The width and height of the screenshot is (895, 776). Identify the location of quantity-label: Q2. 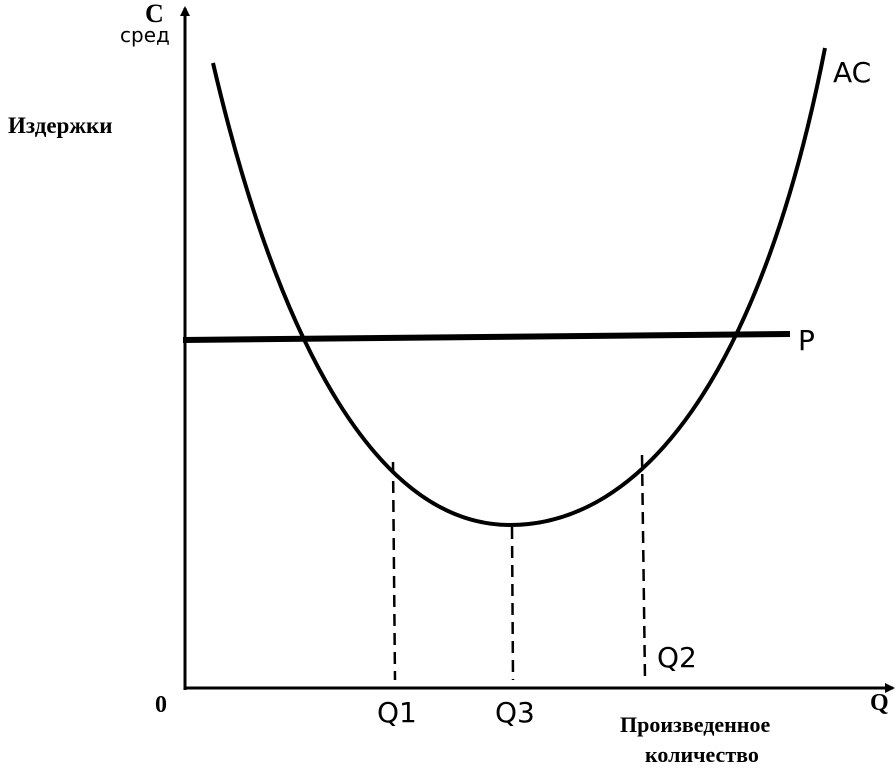
(677, 657).